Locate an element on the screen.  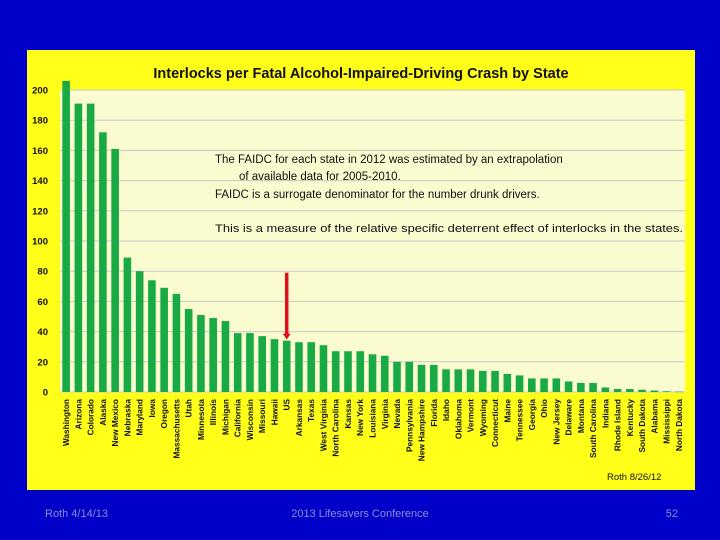
x-tick-label: North Dakota is located at coordinates (679, 425).